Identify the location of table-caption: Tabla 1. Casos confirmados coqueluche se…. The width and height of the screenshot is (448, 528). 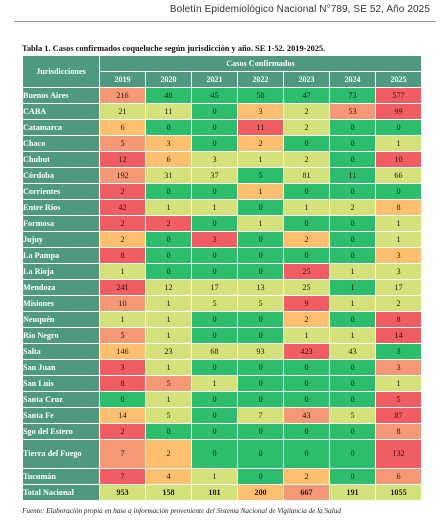
(174, 48).